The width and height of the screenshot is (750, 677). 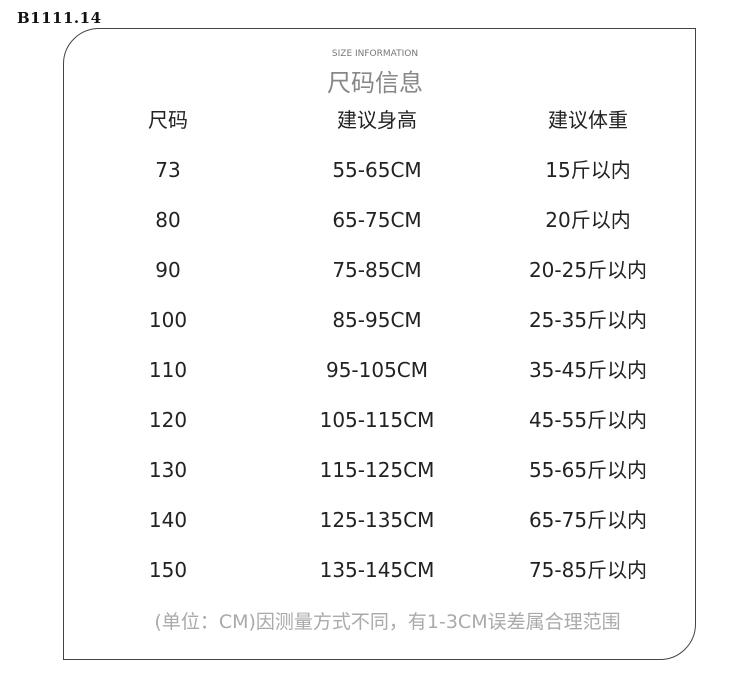 What do you see at coordinates (168, 420) in the screenshot?
I see `size-cell: 120` at bounding box center [168, 420].